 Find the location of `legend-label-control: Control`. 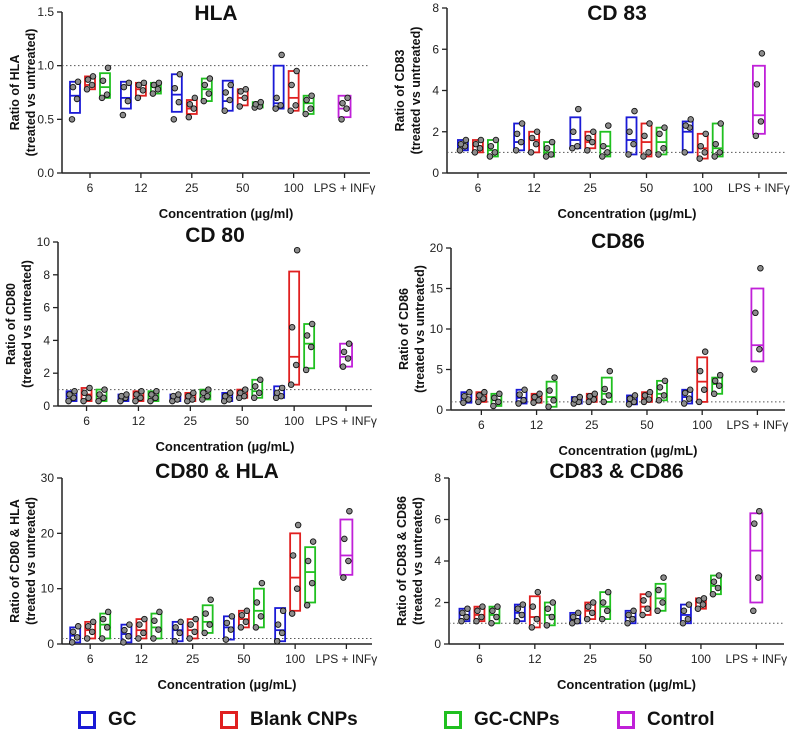

legend-label-control: Control is located at coordinates (681, 719).